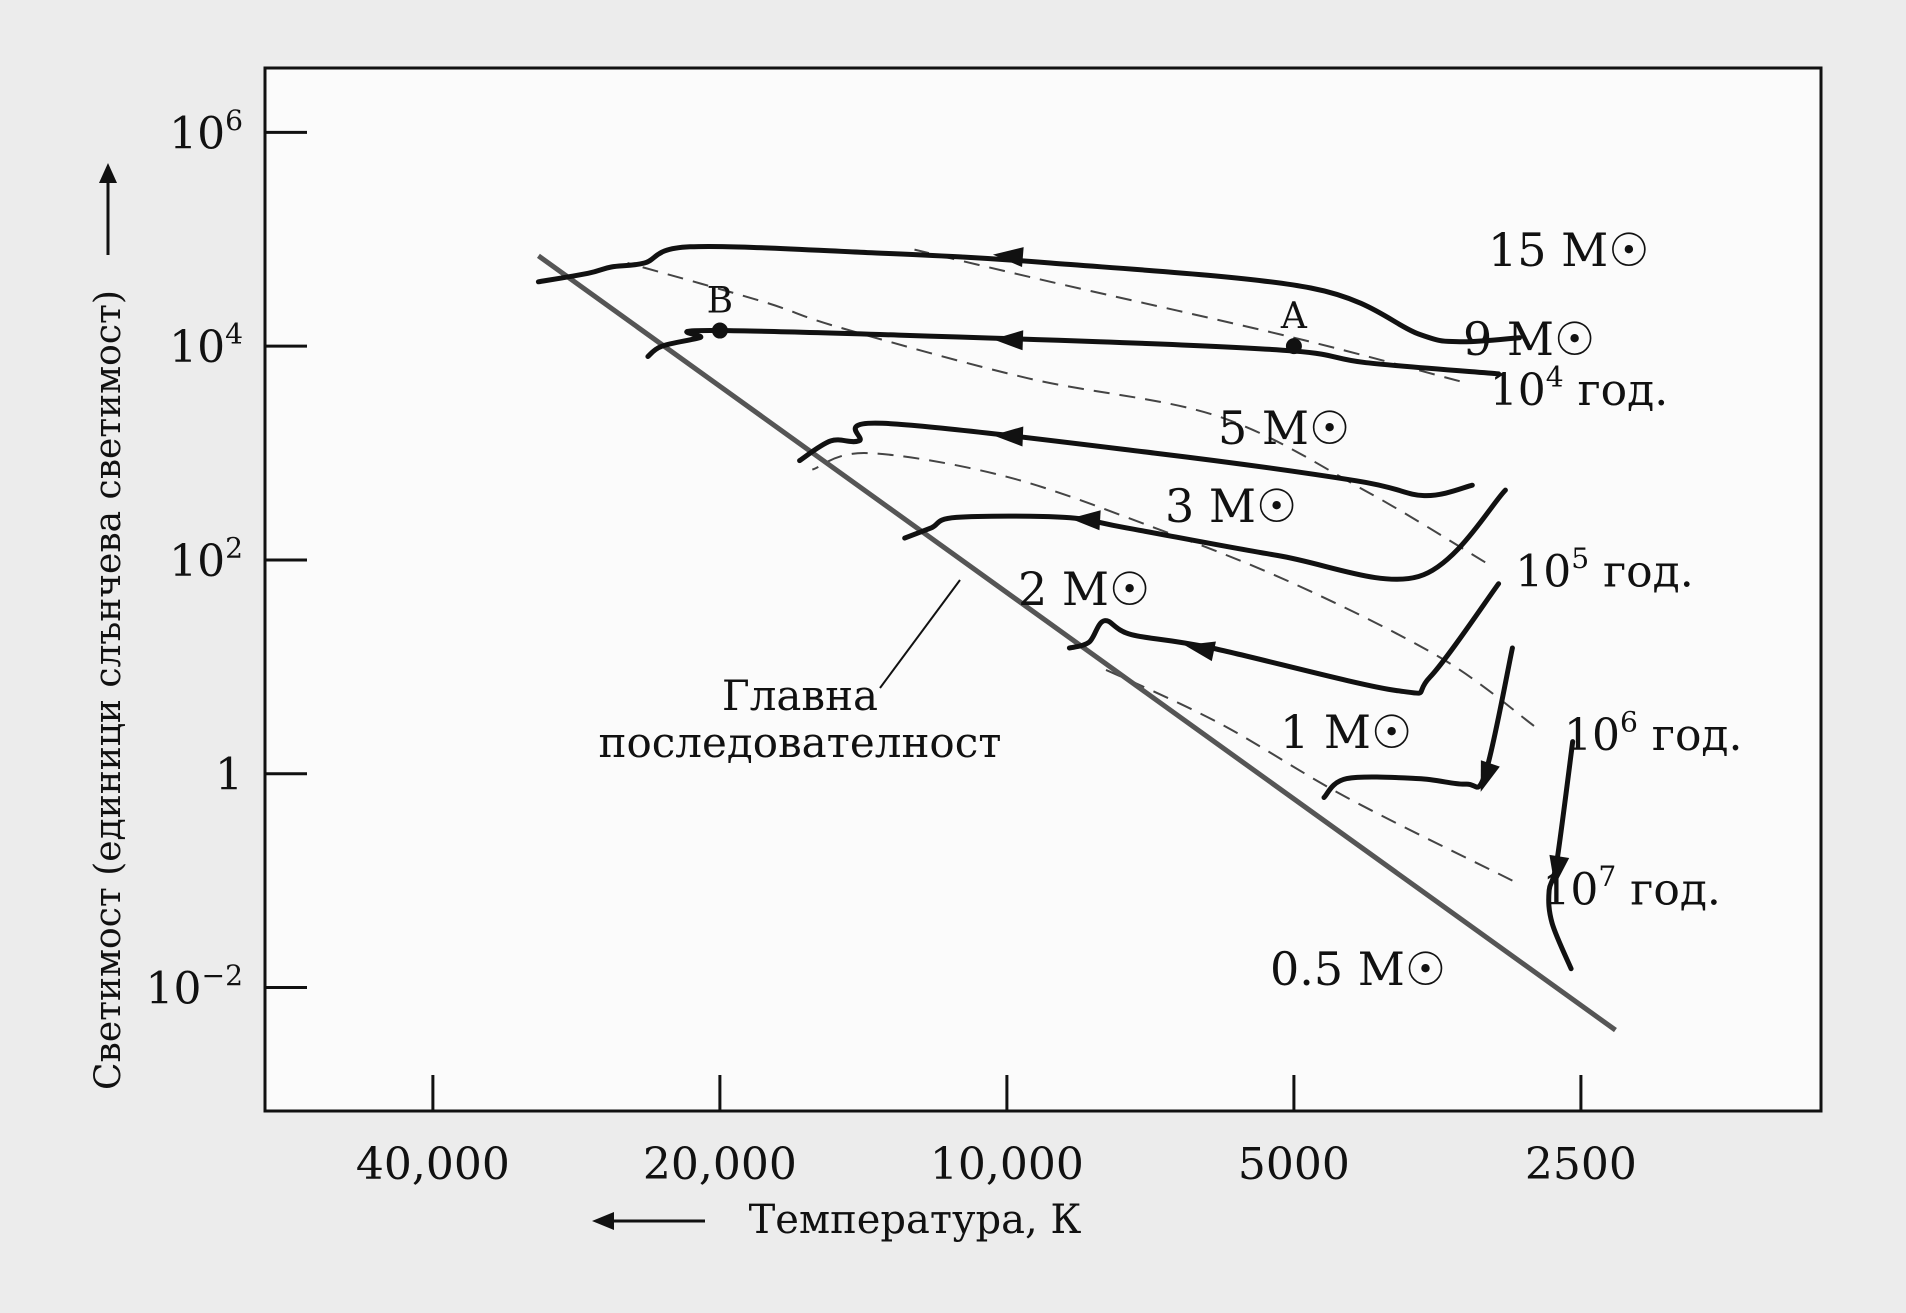  I want to click on x-tick-label-5000: 5000, so click(1294, 1164).